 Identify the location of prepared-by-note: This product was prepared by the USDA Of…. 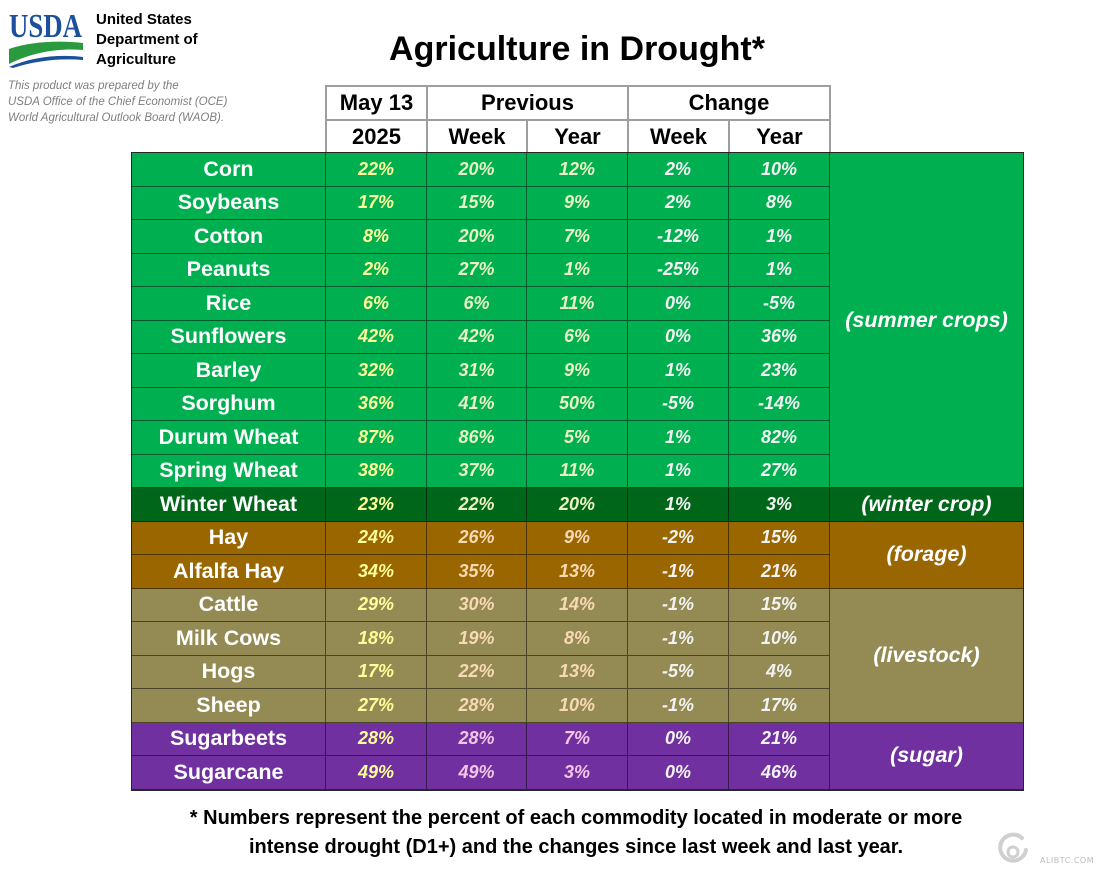
(117, 102).